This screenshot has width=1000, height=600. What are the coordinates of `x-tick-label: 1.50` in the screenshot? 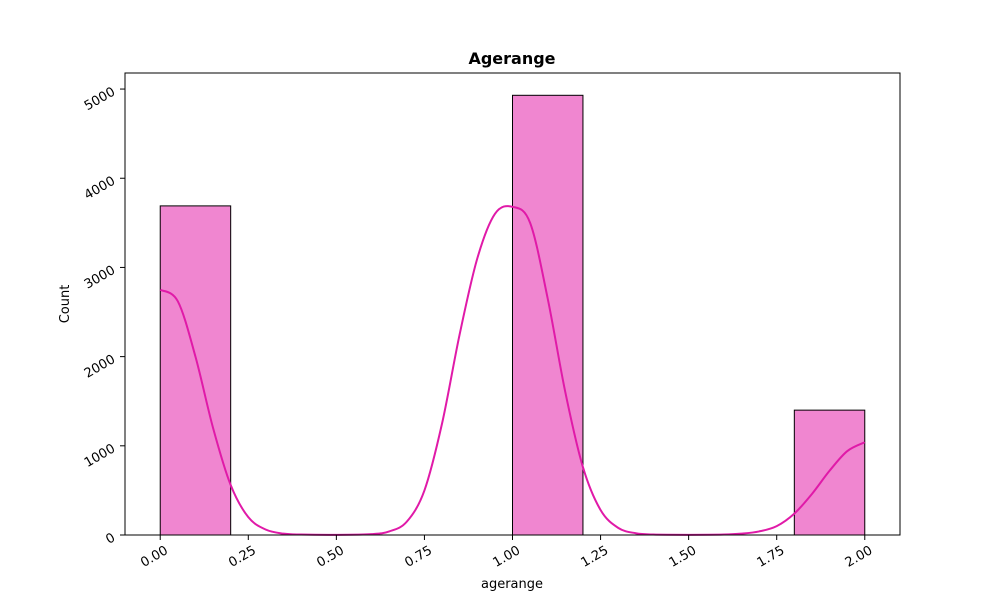 It's located at (683, 556).